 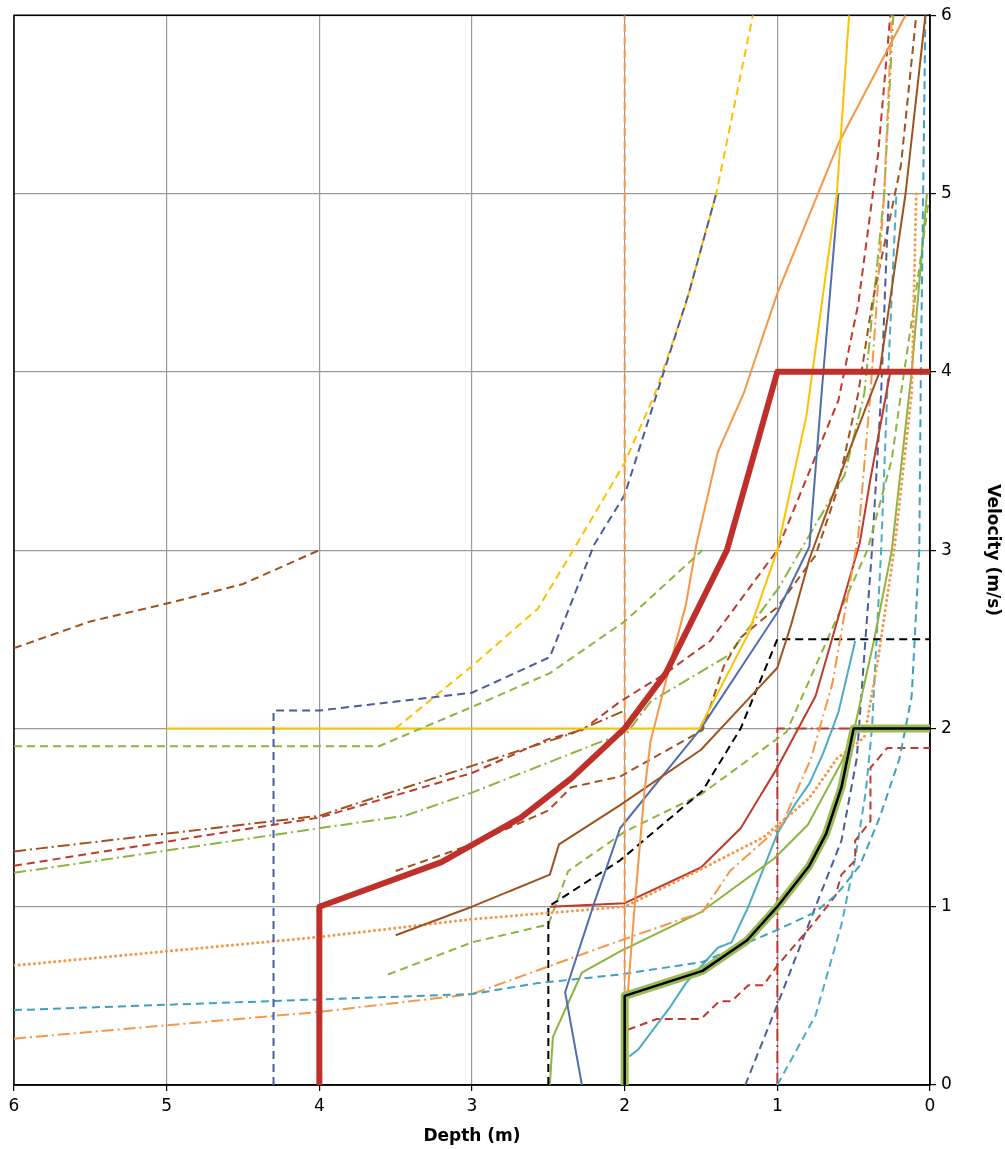 I want to click on y-tick-label: 5, so click(x=946, y=191).